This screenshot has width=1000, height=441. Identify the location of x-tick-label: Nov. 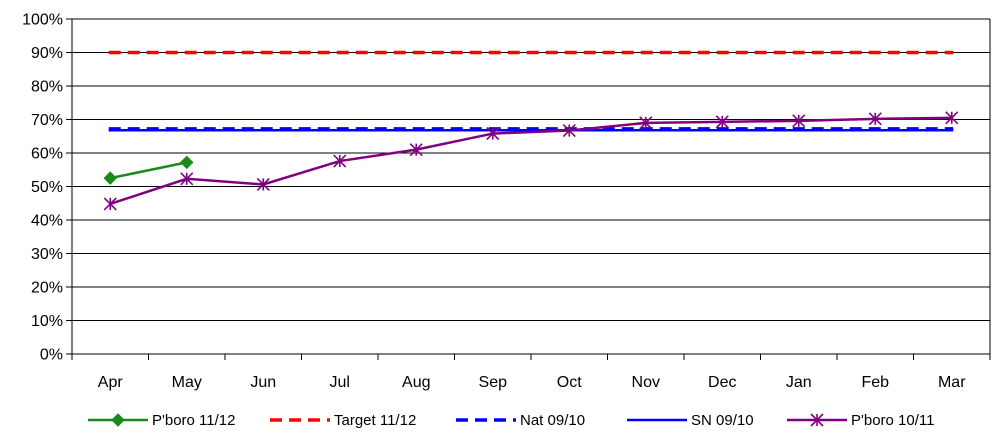
(646, 382).